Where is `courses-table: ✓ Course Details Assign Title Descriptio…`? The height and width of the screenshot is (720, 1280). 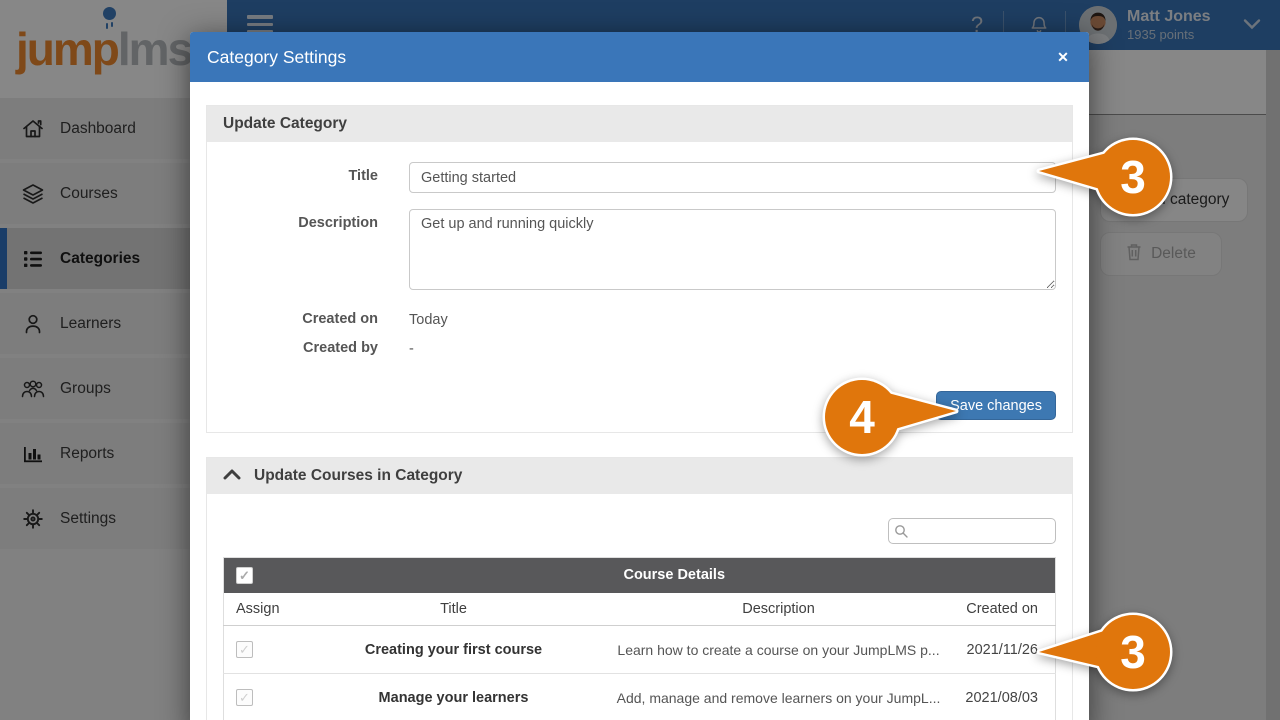 courses-table: ✓ Course Details Assign Title Descriptio… is located at coordinates (639, 638).